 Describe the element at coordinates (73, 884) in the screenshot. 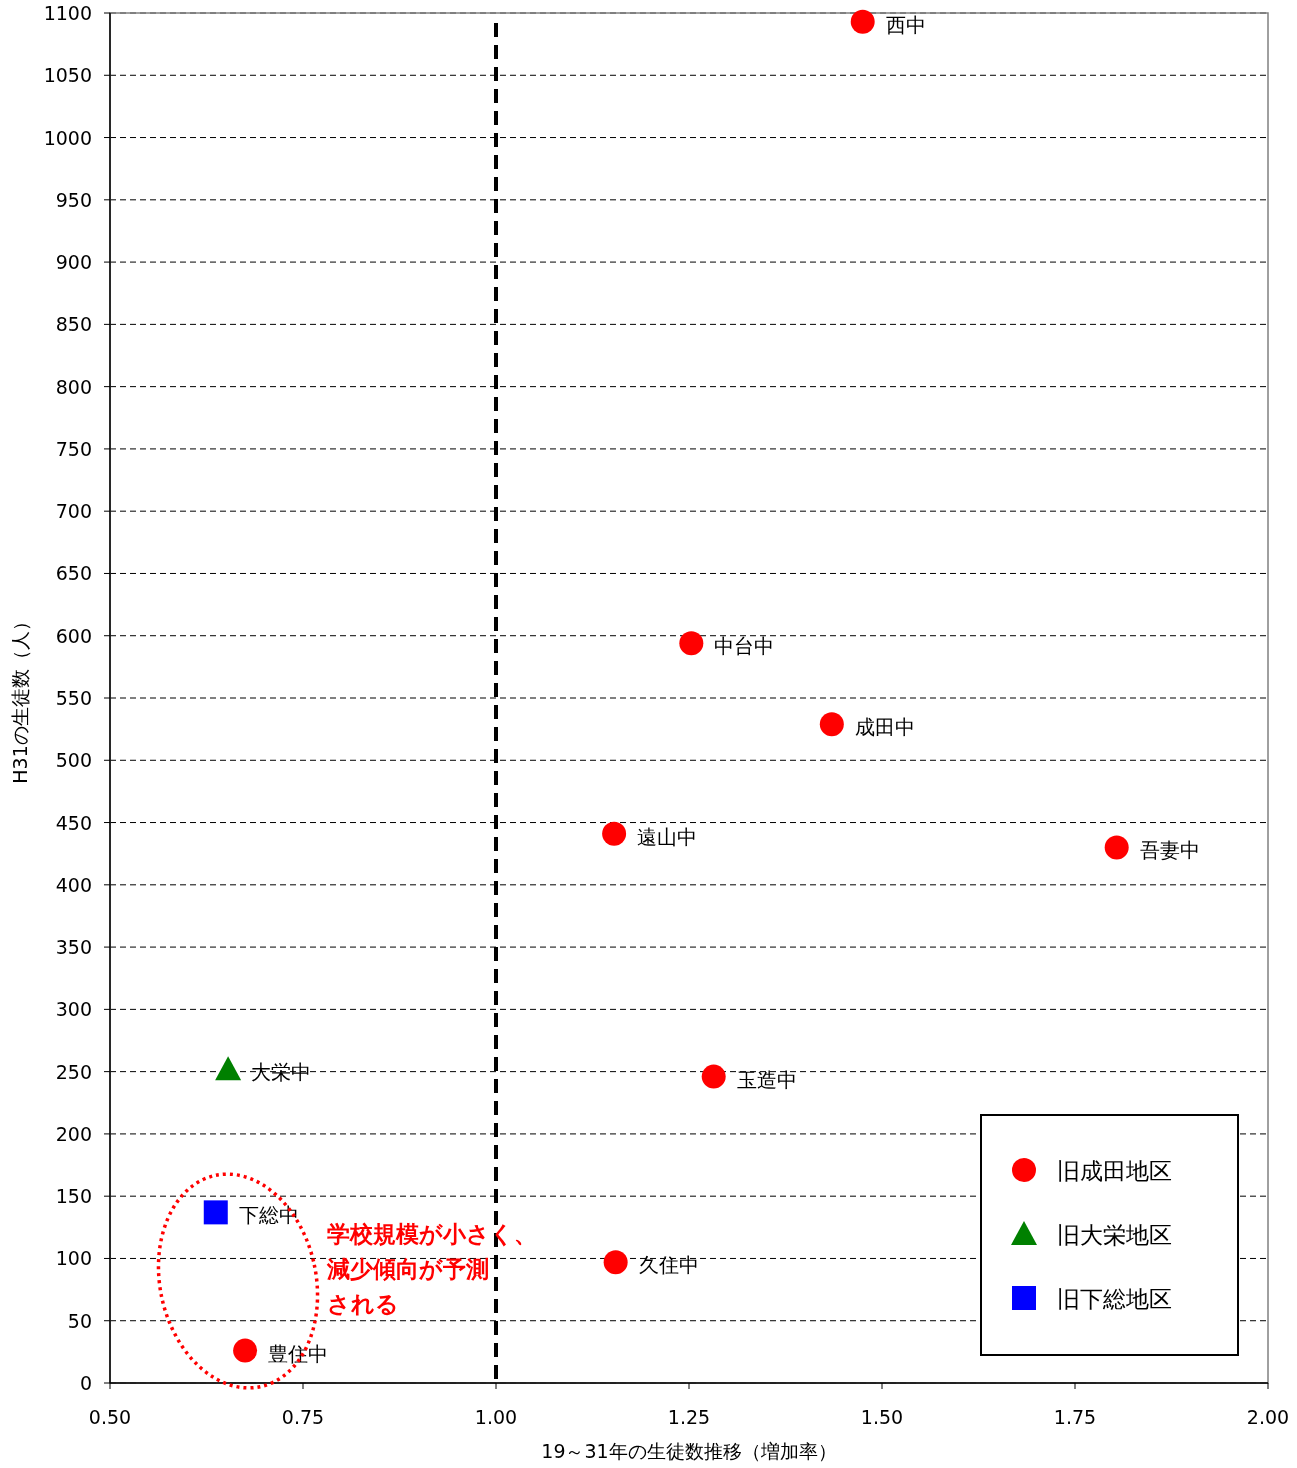

I see `y-tick-label: 400` at that location.